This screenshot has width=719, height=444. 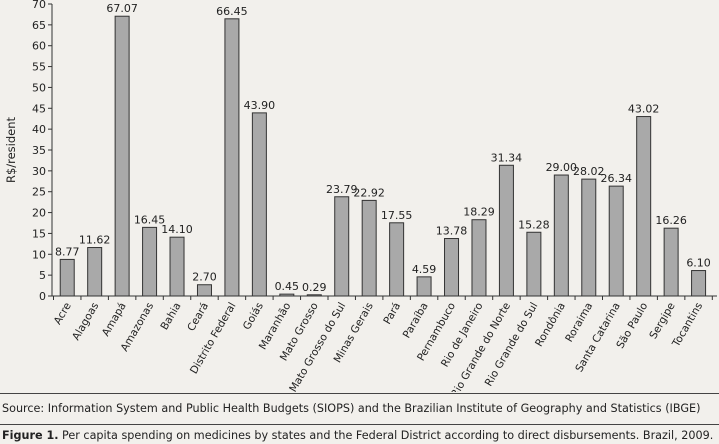 What do you see at coordinates (114, 320) in the screenshot?
I see `category-label: Amapá` at bounding box center [114, 320].